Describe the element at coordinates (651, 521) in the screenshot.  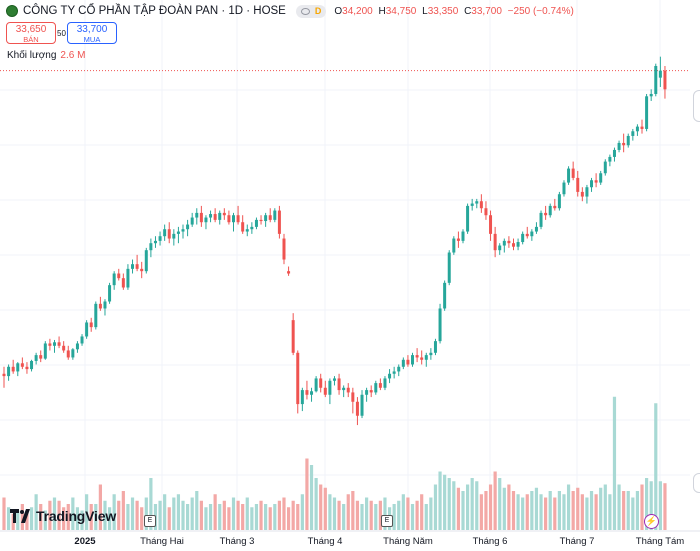
I see `lightning-icon: ⚡` at that location.